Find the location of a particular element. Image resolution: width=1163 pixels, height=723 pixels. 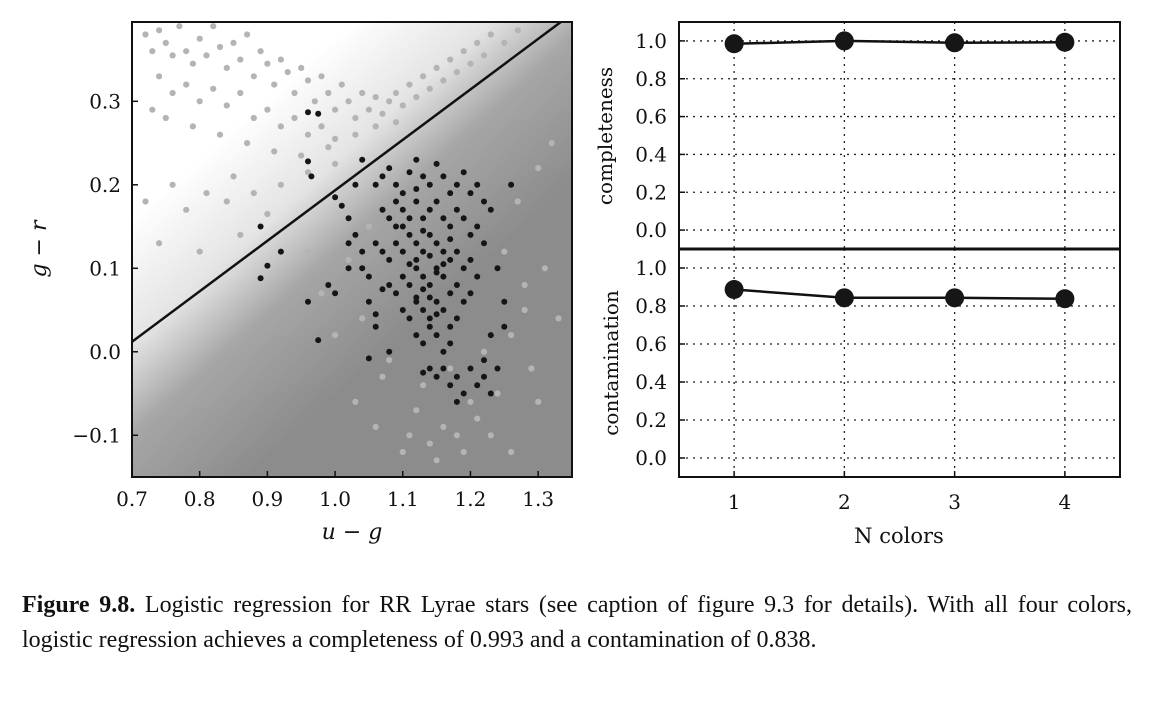

scatter-x-tick-label: 1.2 is located at coordinates (471, 499).